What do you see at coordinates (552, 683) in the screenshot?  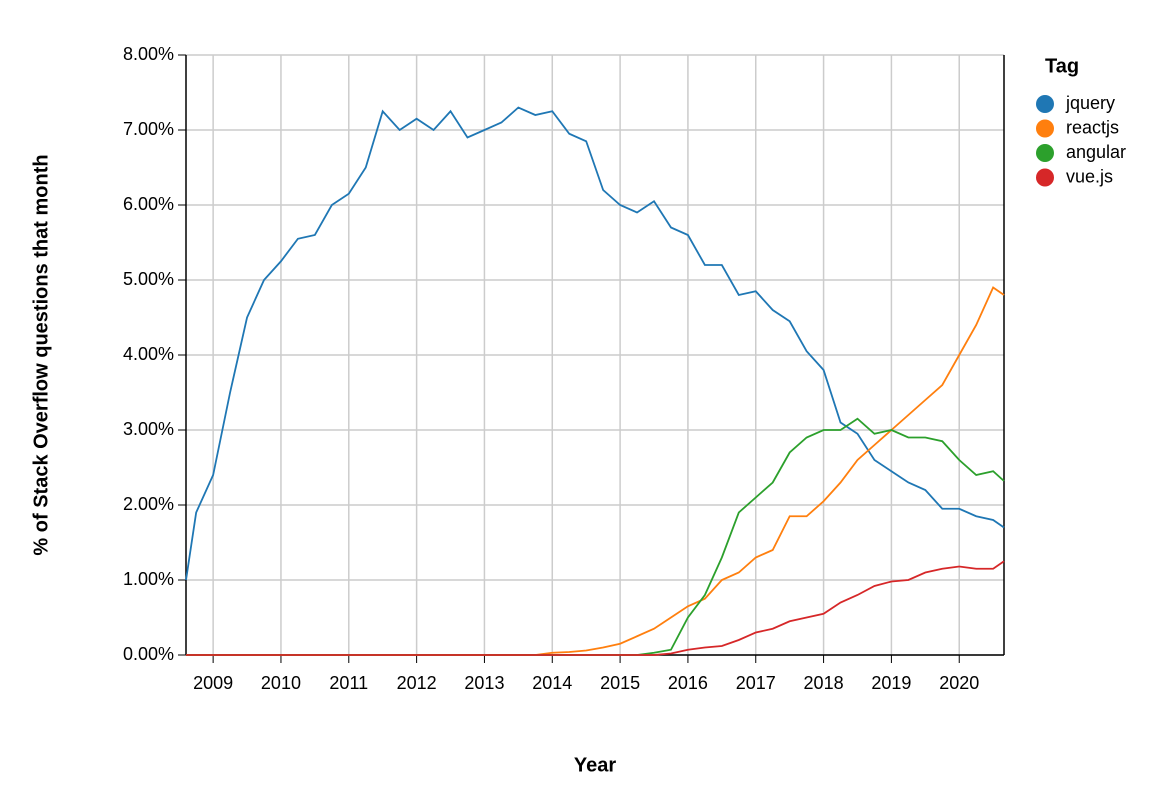 I see `x-tick-label: 2014` at bounding box center [552, 683].